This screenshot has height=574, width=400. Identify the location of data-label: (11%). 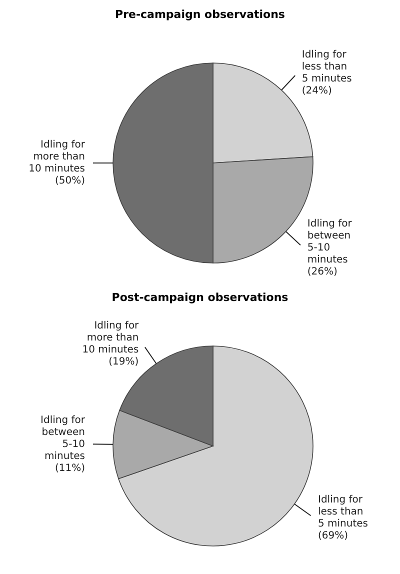
(70, 468).